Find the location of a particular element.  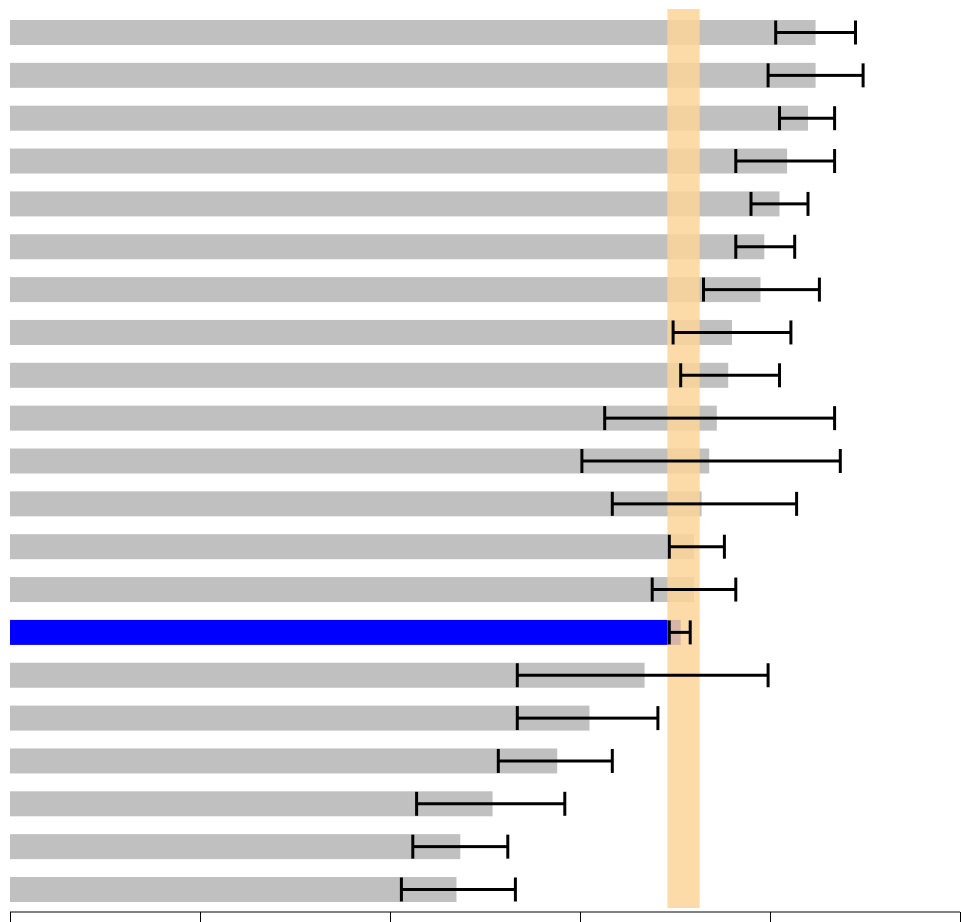

highlight-band is located at coordinates (683, 458).